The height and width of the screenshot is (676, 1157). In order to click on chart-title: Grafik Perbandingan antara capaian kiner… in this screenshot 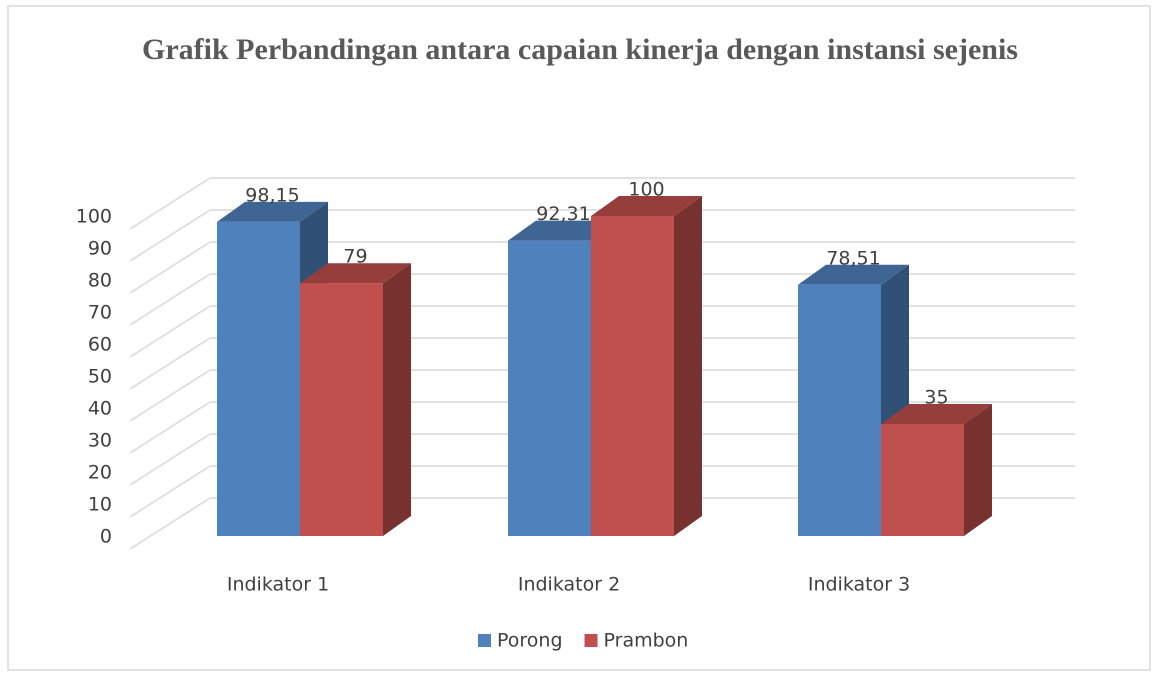, I will do `click(580, 49)`.